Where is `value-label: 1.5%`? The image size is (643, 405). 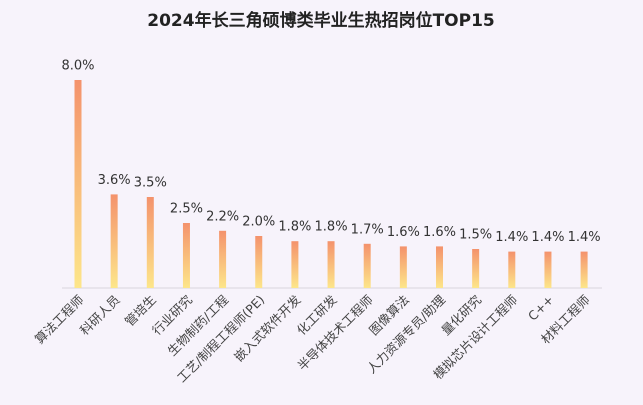
value-label: 1.5% is located at coordinates (475, 235).